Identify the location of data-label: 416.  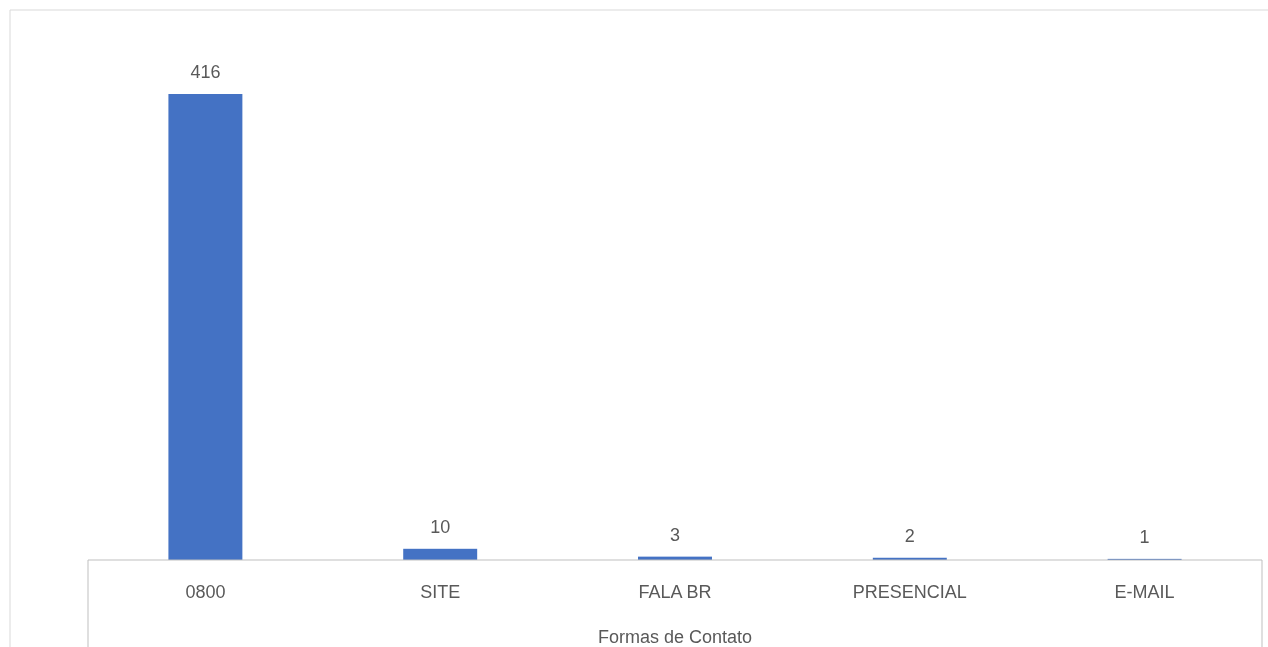
(205, 72).